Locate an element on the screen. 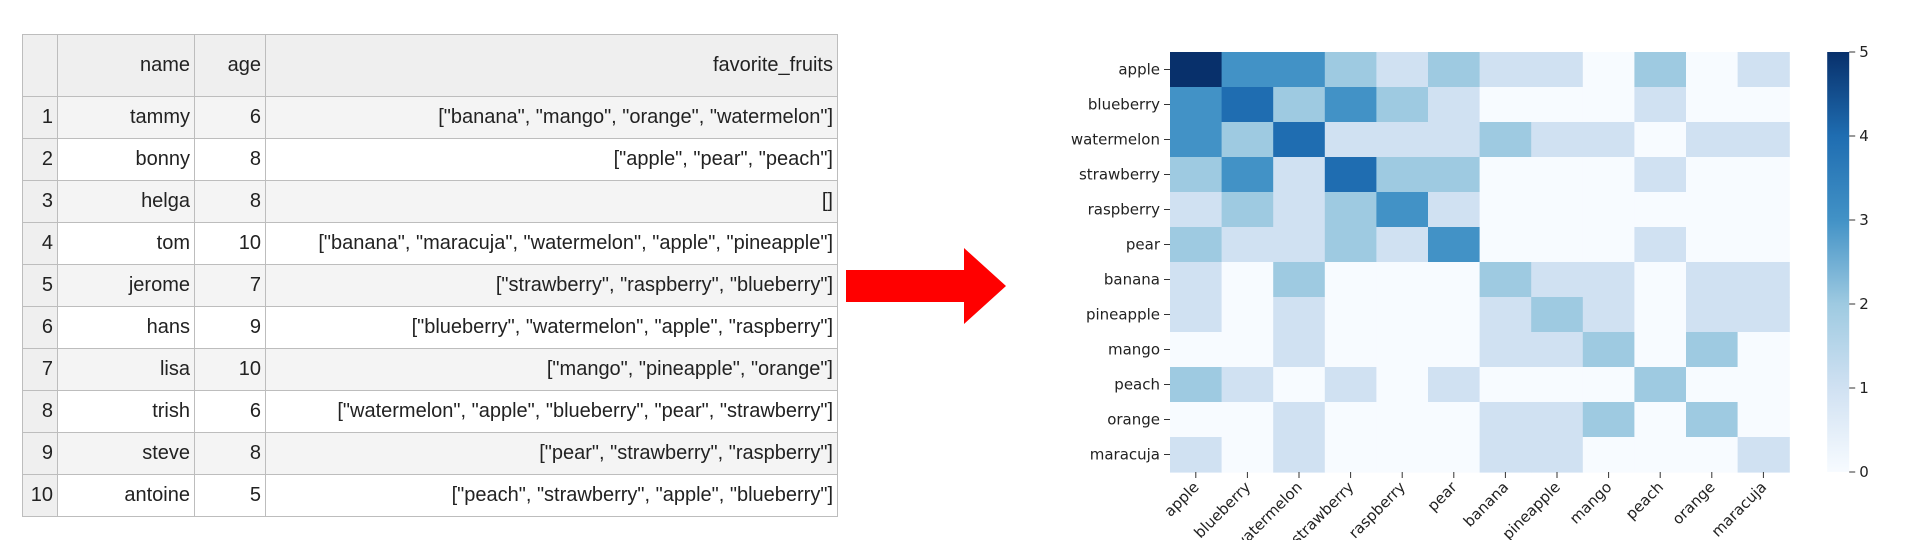 This screenshot has height=540, width=1920. y-tick-label: peach is located at coordinates (1137, 385).